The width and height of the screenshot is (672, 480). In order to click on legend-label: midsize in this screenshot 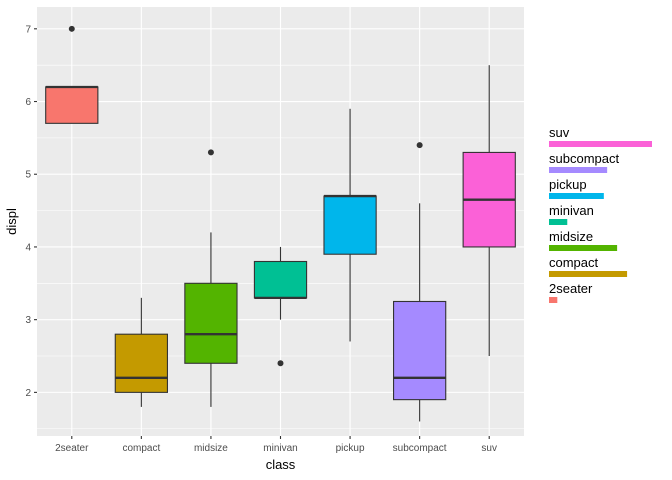, I will do `click(571, 236)`.